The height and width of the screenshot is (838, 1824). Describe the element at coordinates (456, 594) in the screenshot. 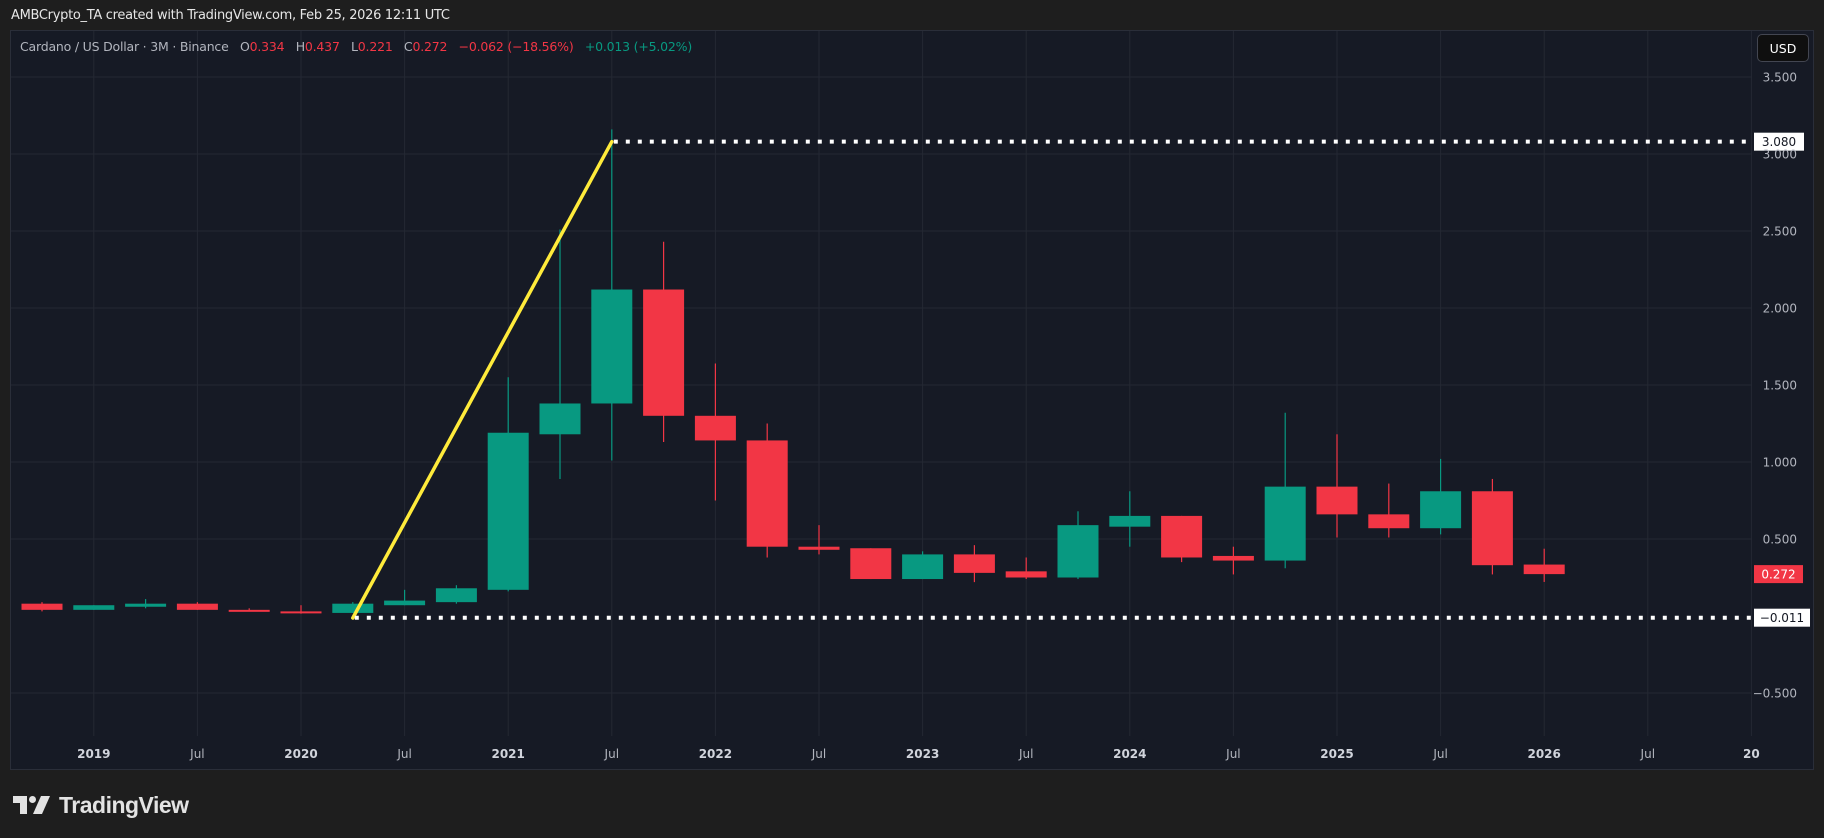

I see `candle-q4-2020` at that location.